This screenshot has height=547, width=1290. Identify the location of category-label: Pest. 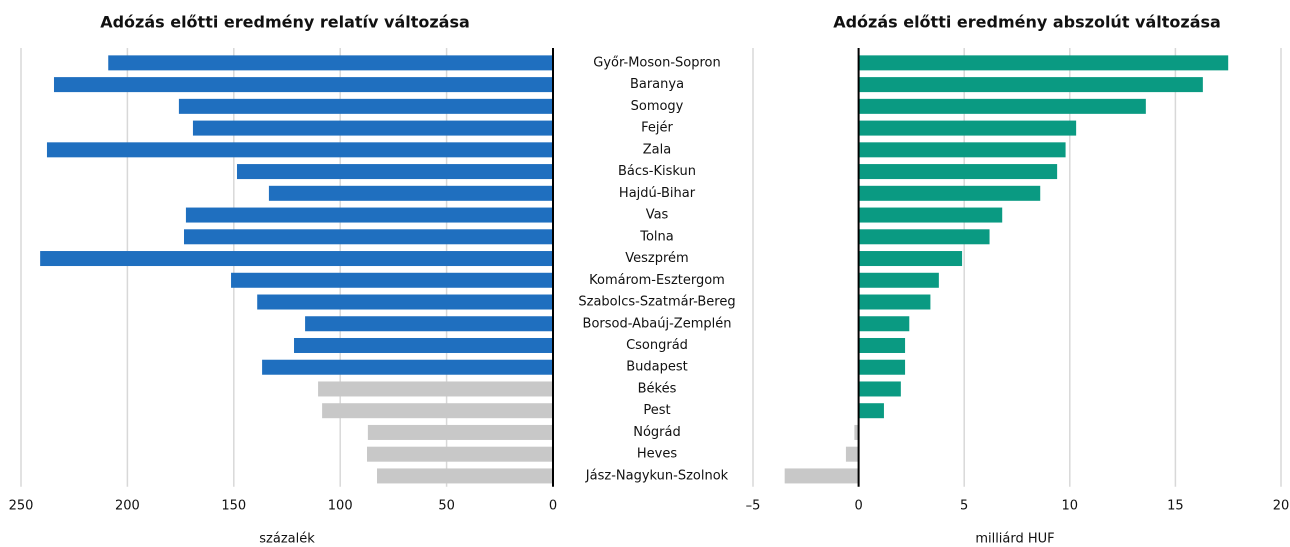
(656, 410).